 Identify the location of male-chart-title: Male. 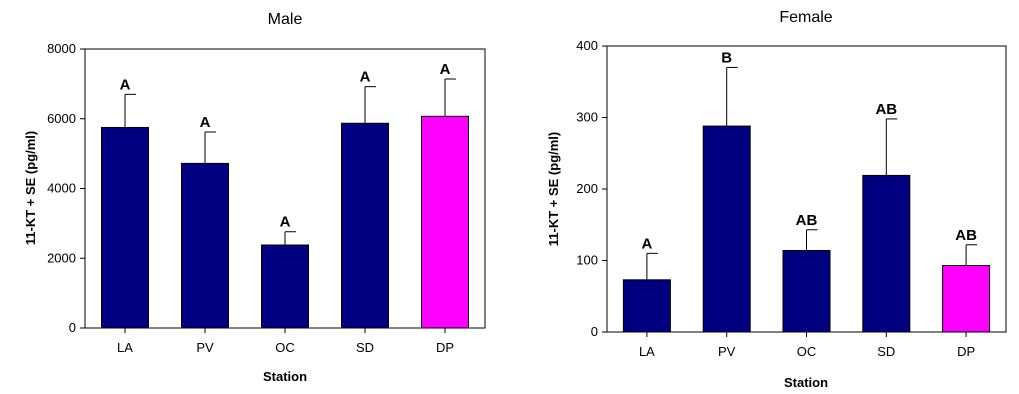
(285, 19).